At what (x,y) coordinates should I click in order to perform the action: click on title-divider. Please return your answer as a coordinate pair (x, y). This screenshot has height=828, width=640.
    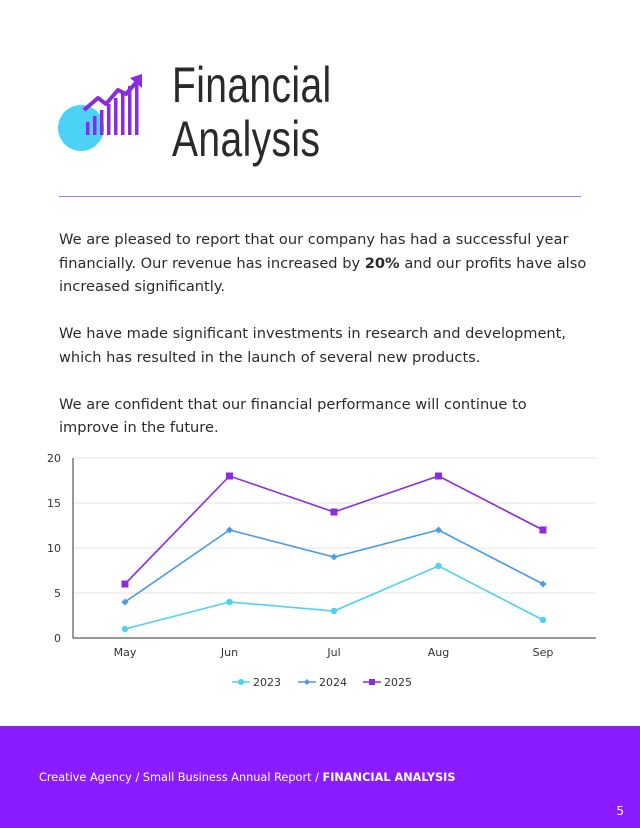
    Looking at the image, I should click on (320, 196).